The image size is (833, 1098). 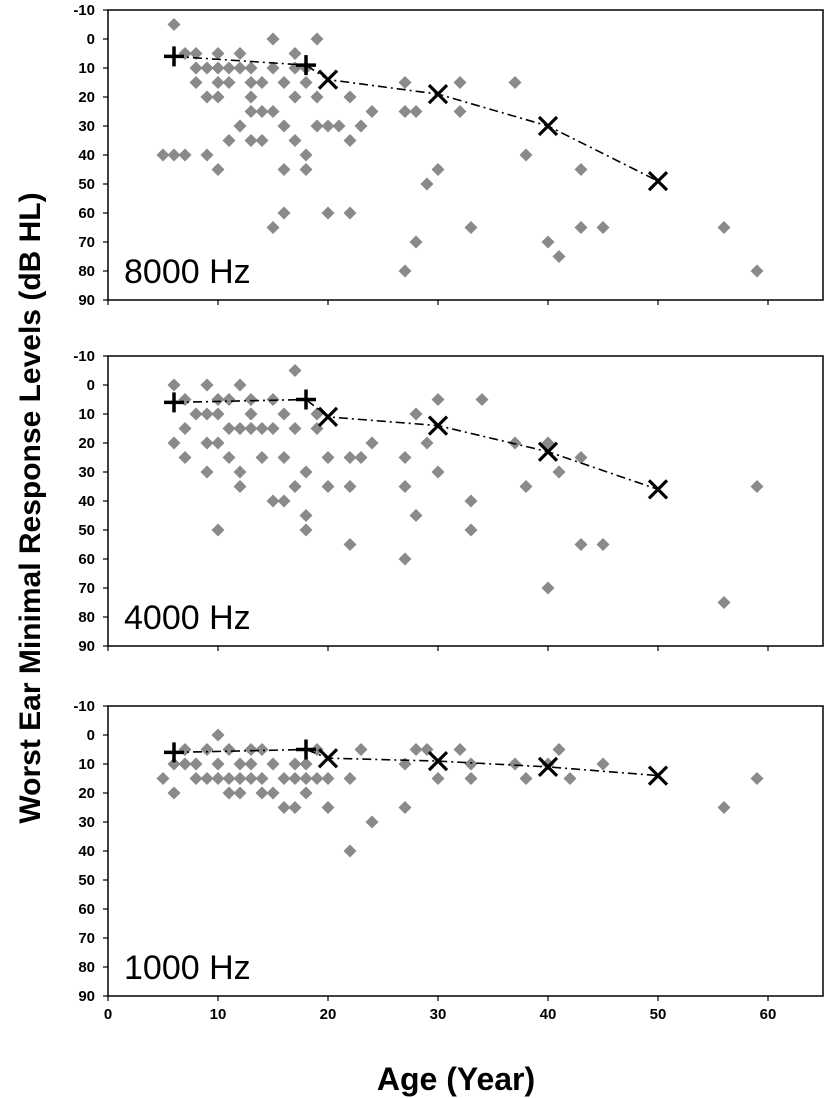 I want to click on y-tick-label: 50, so click(x=86, y=184).